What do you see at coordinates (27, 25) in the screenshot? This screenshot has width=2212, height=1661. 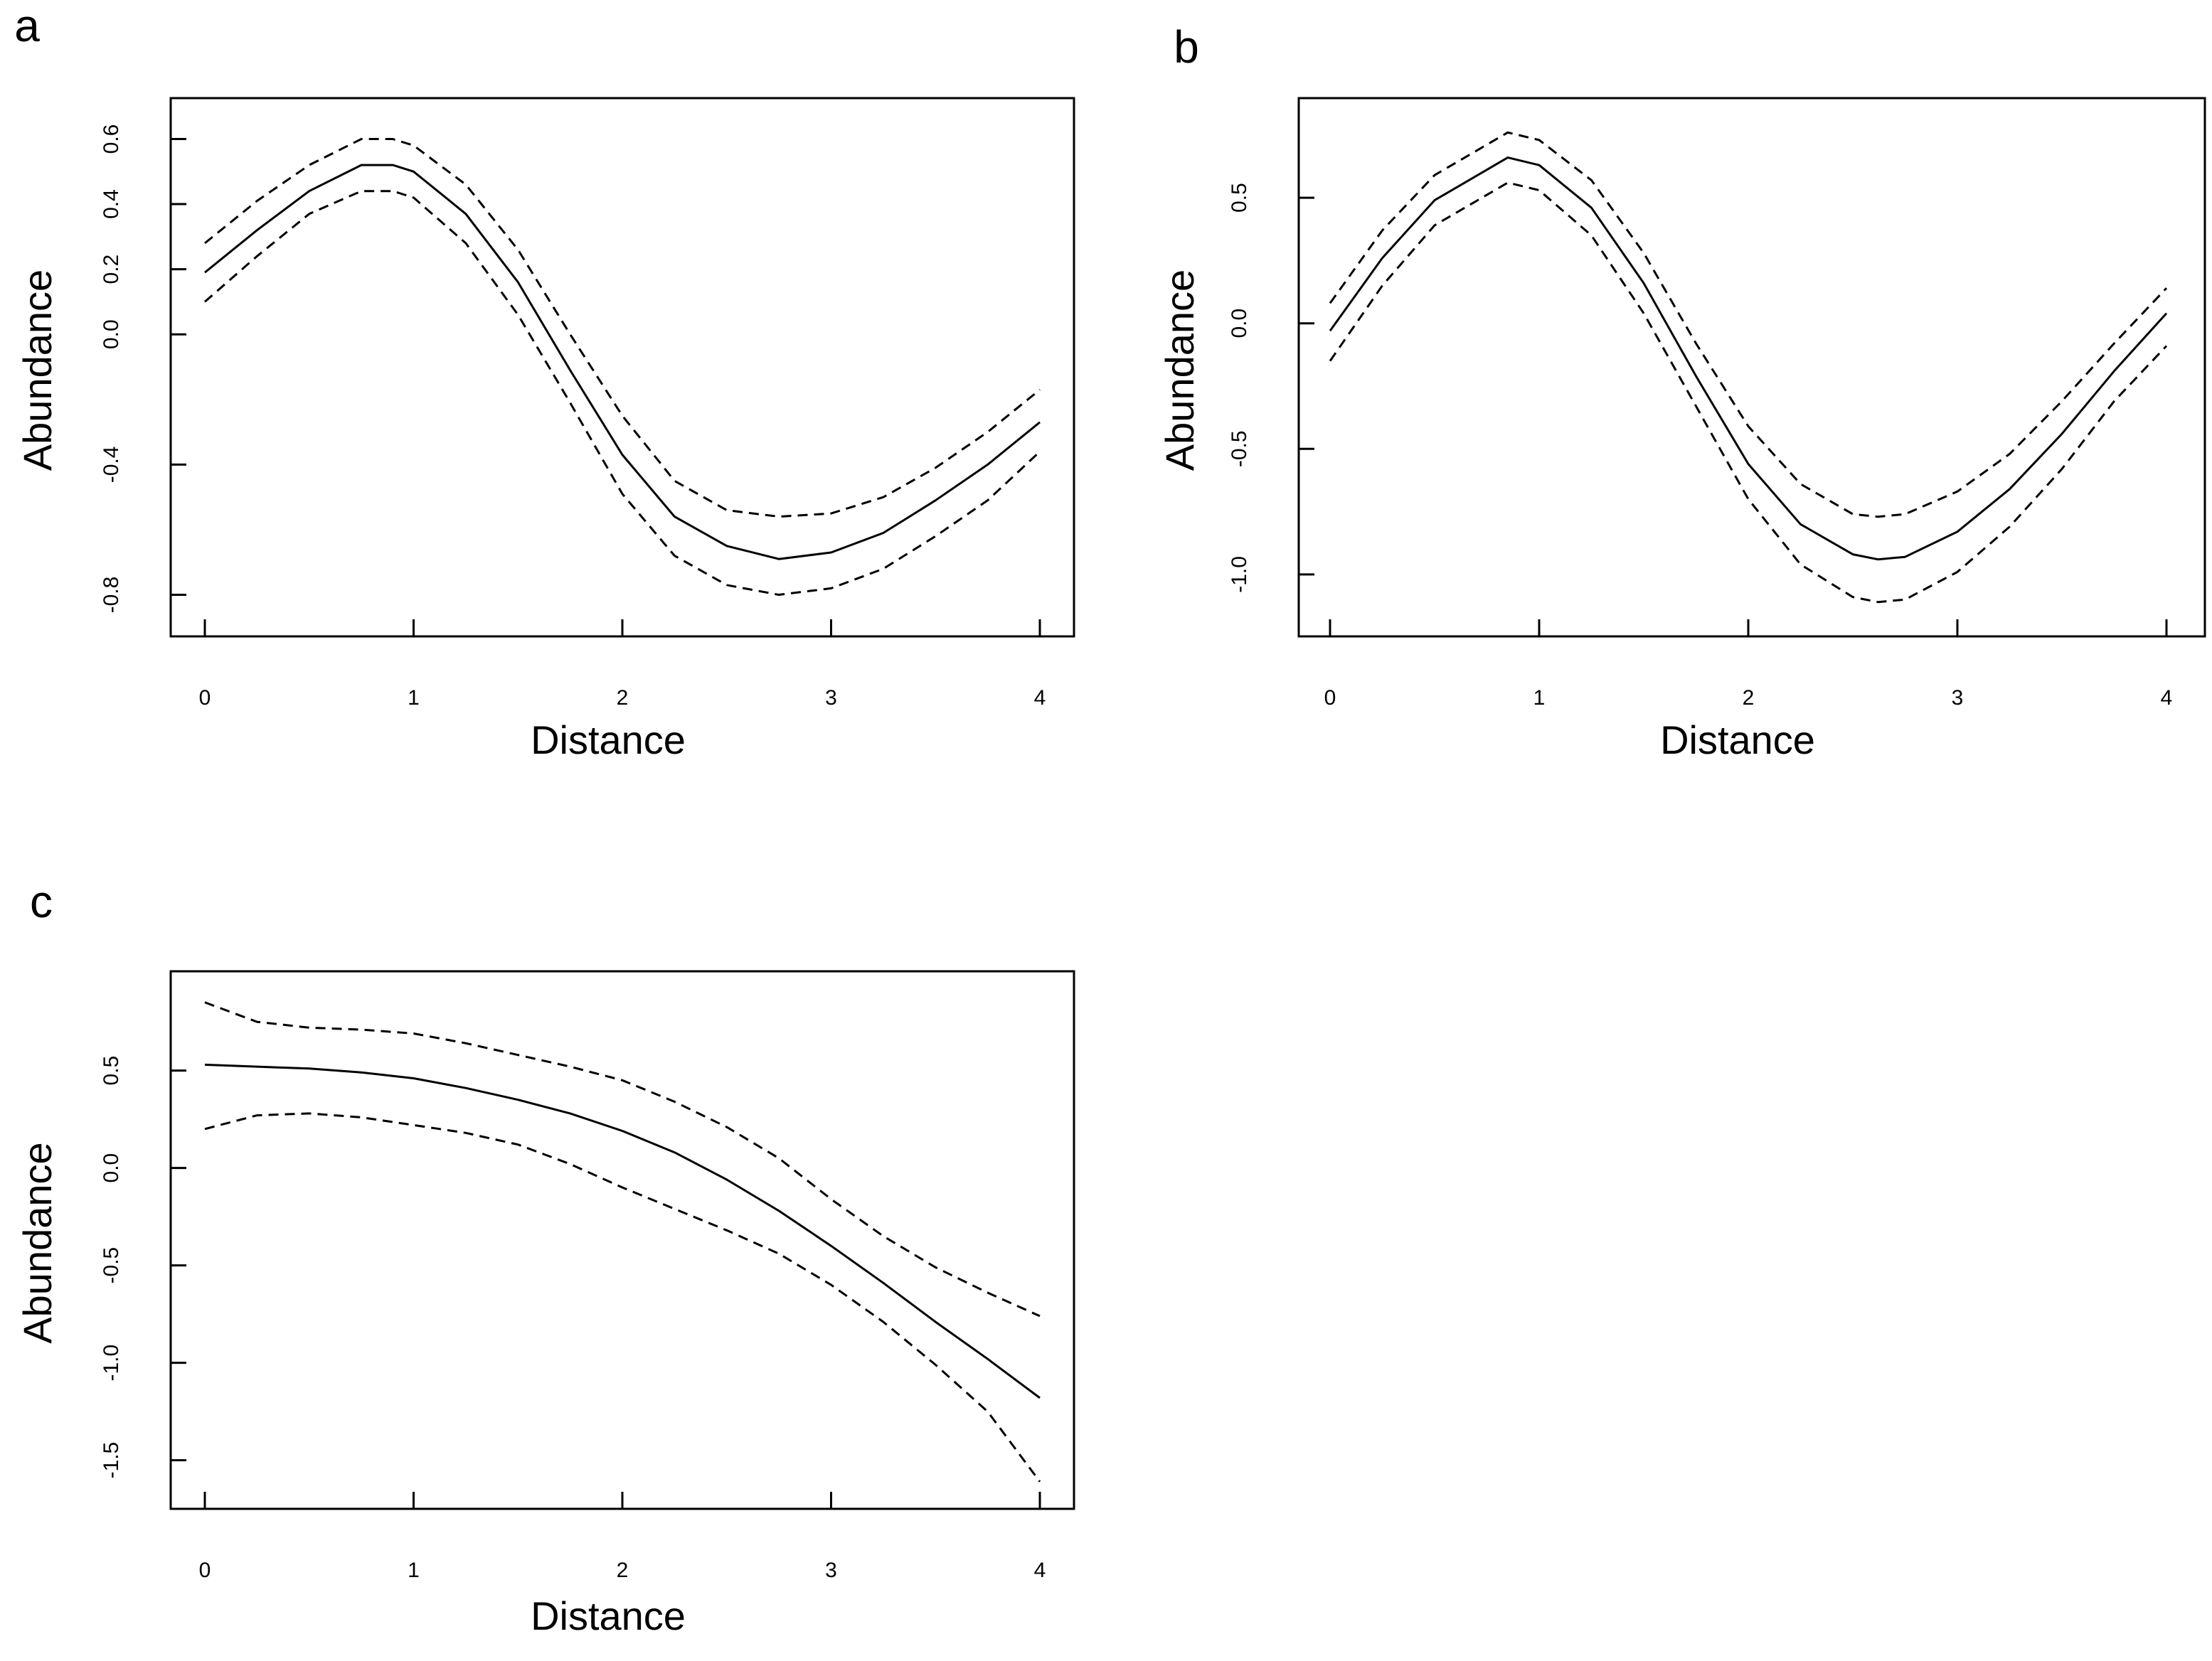 I see `panel-label: a` at bounding box center [27, 25].